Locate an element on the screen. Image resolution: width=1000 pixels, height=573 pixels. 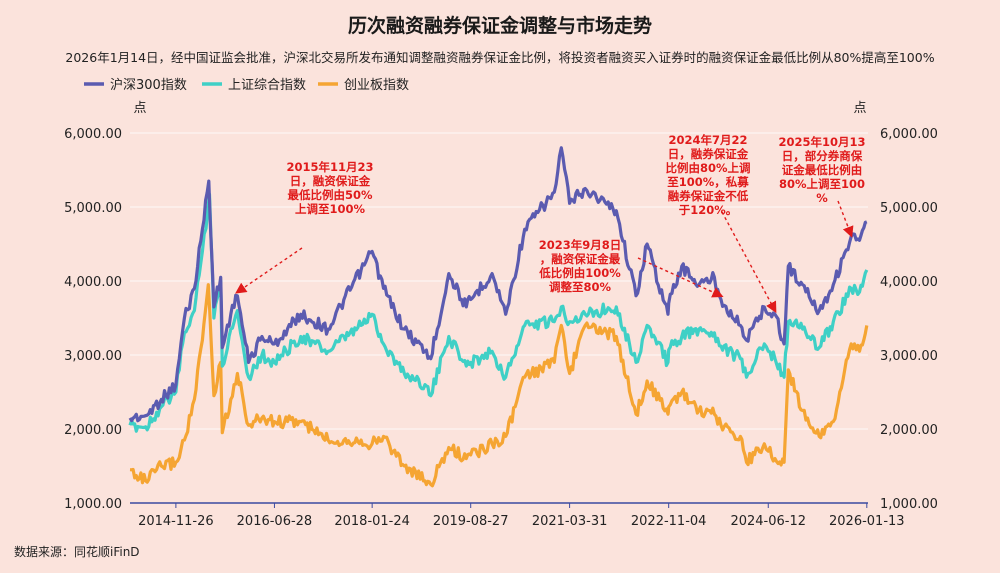
source-note: 数据来源：同花顺iFinD is located at coordinates (77, 551).